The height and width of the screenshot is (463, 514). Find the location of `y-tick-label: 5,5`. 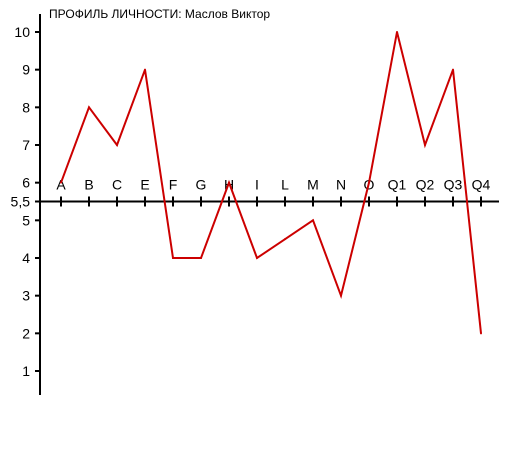

y-tick-label: 5,5 is located at coordinates (21, 202).